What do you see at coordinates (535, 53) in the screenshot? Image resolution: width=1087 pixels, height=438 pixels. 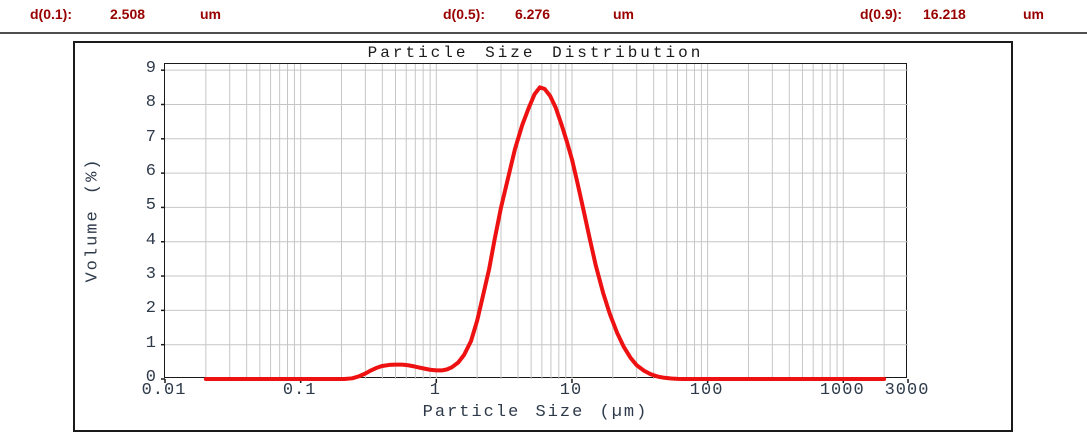 I see `chart-title: Particle Size Distribution` at bounding box center [535, 53].